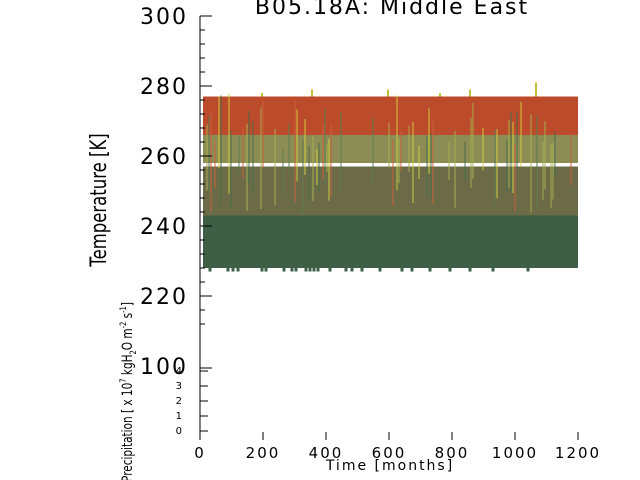 Image resolution: width=640 pixels, height=480 pixels. Describe the element at coordinates (515, 453) in the screenshot. I see `x-tick-label: 1000` at that location.